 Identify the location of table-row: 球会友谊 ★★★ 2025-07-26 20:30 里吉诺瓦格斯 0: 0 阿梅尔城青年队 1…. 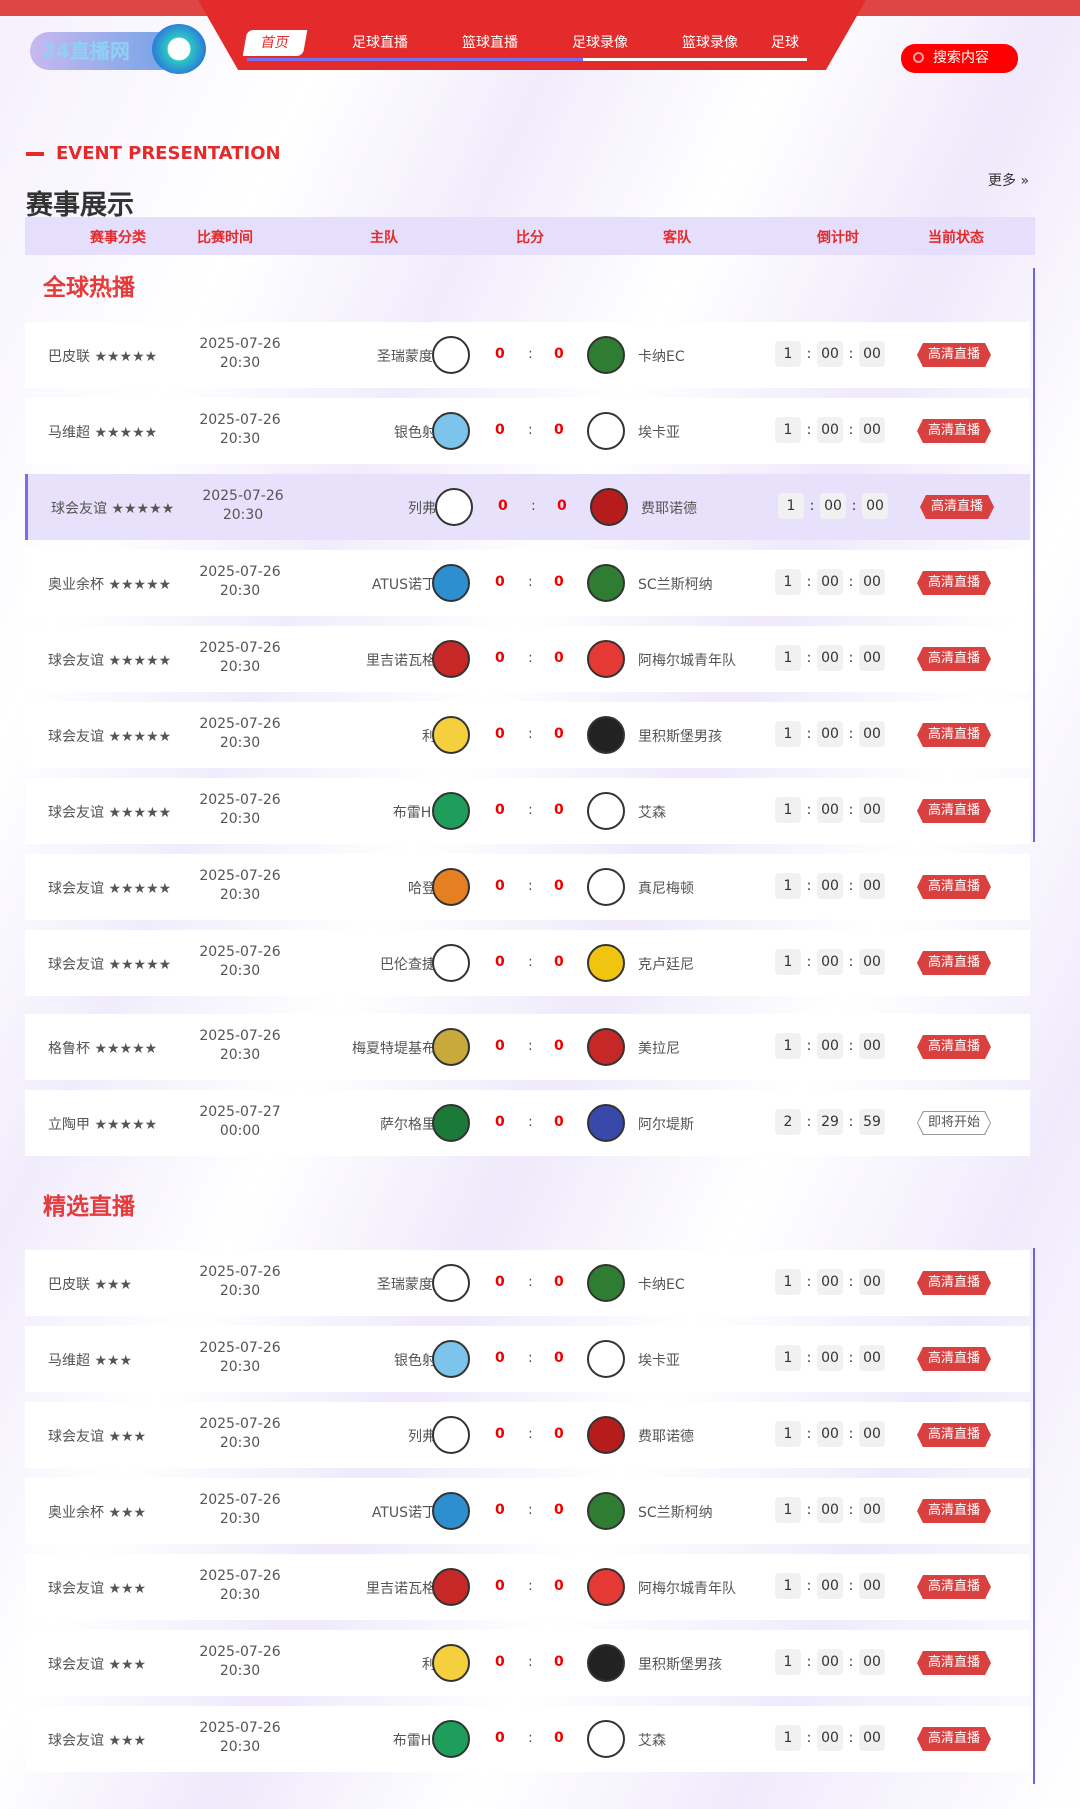
(527, 1587).